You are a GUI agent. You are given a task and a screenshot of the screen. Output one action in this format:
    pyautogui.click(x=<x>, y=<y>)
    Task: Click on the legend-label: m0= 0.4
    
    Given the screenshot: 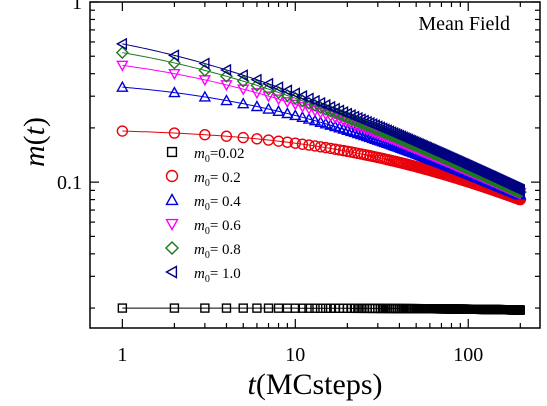 What is the action you would take?
    pyautogui.click(x=217, y=203)
    